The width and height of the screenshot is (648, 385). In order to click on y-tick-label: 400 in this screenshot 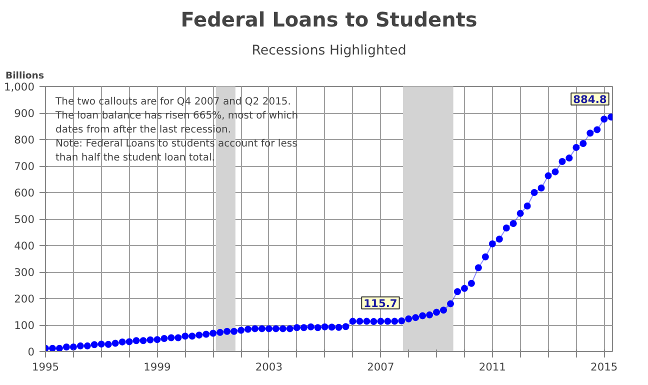, I will do `click(24, 246)`.